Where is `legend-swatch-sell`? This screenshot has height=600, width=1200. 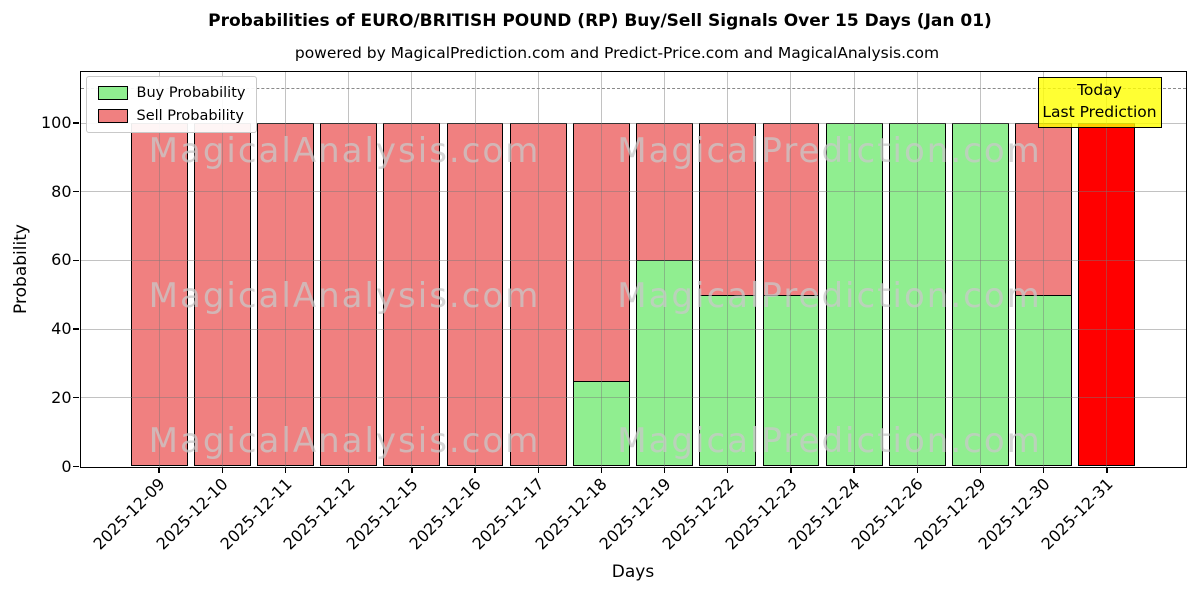
legend-swatch-sell is located at coordinates (112, 115).